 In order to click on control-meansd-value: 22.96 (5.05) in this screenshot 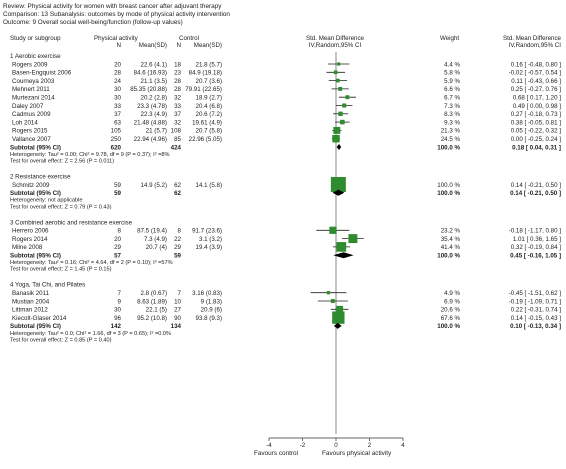, I will do `click(205, 139)`.